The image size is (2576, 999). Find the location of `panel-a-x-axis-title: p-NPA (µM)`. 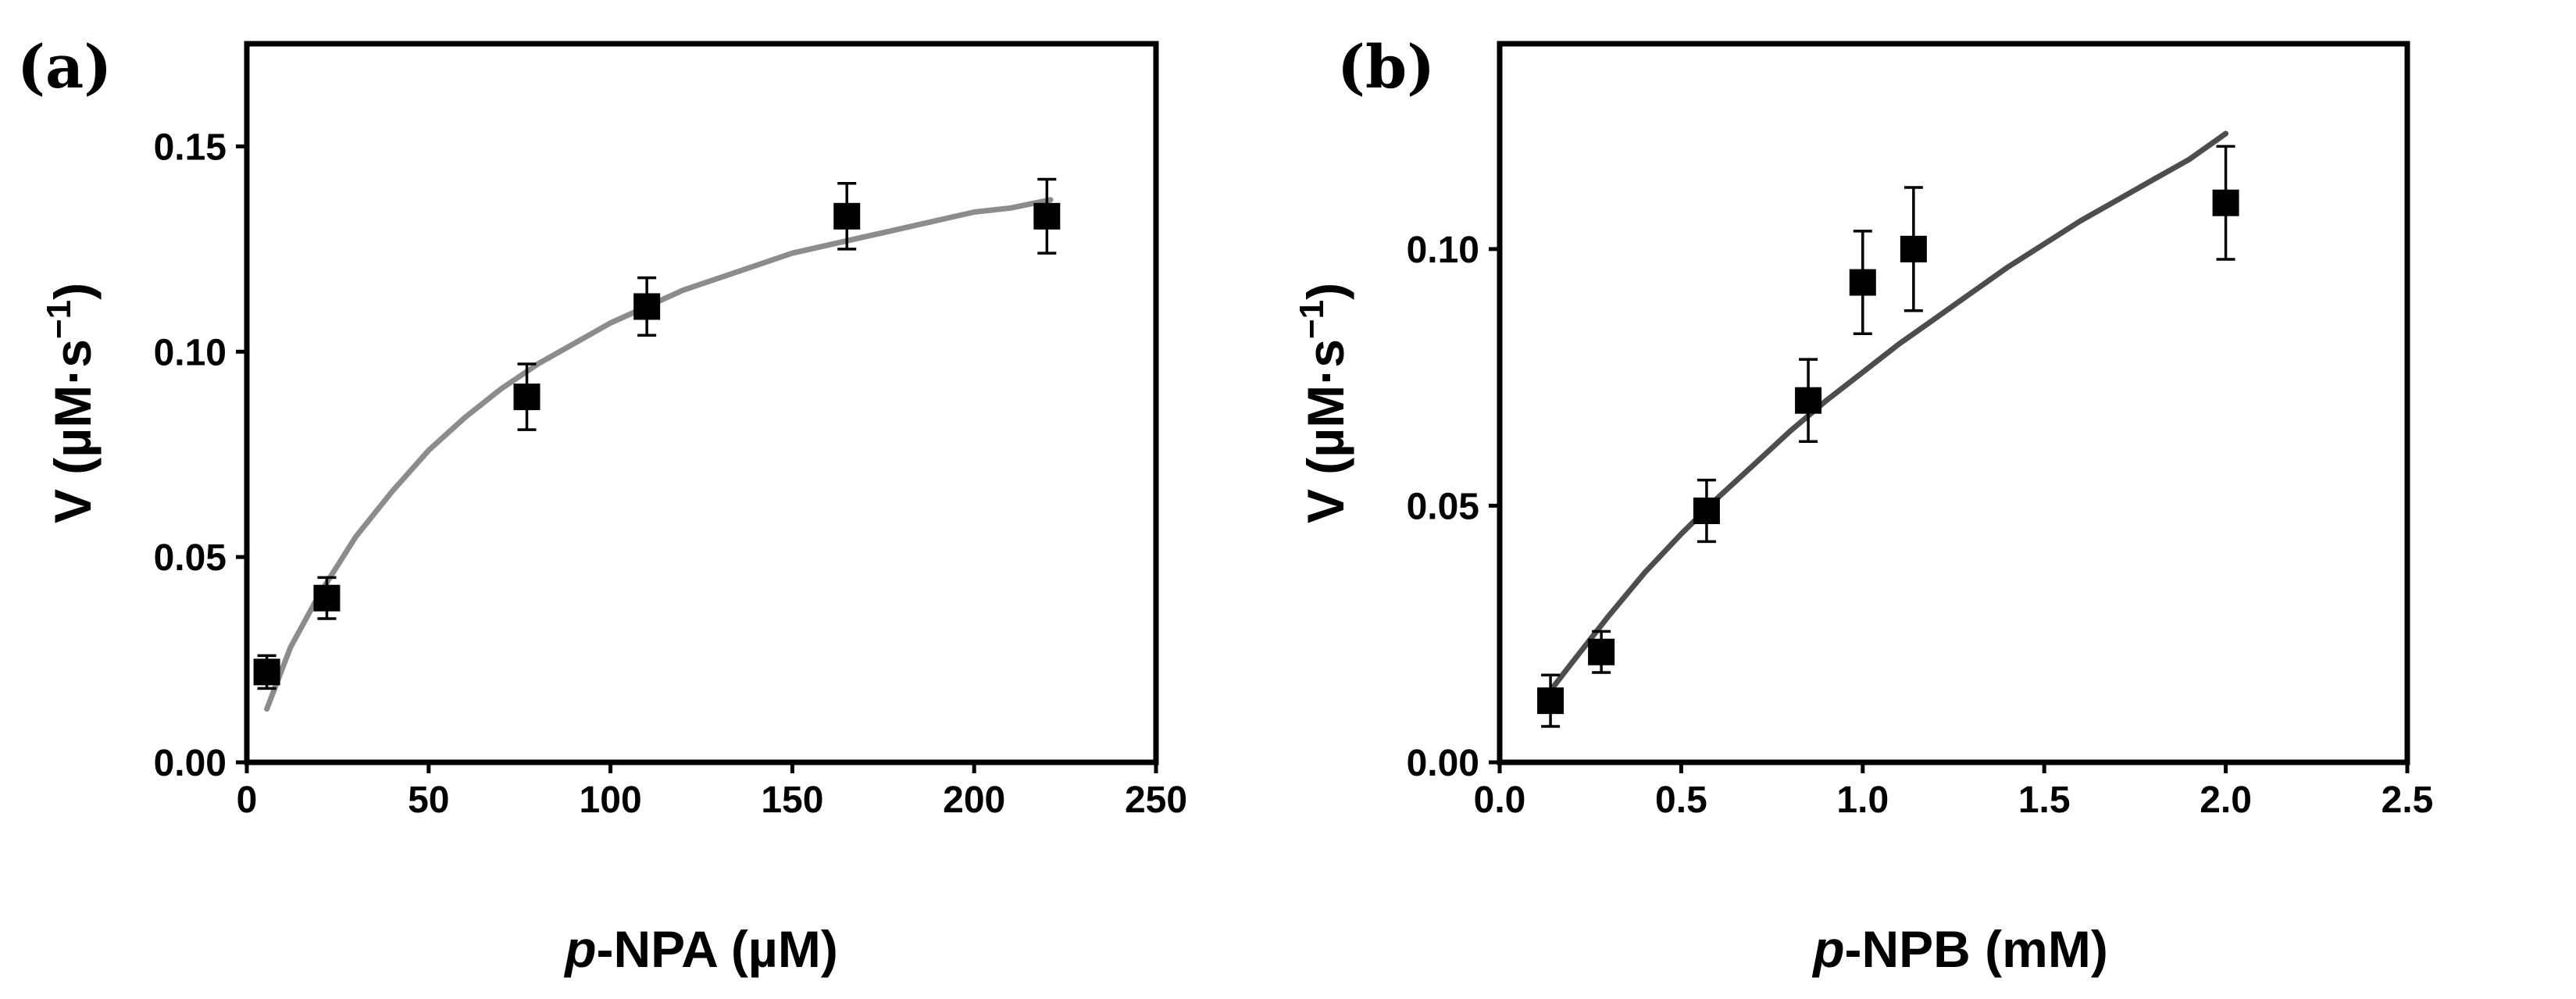

panel-a-x-axis-title: p-NPA (µM) is located at coordinates (700, 949).